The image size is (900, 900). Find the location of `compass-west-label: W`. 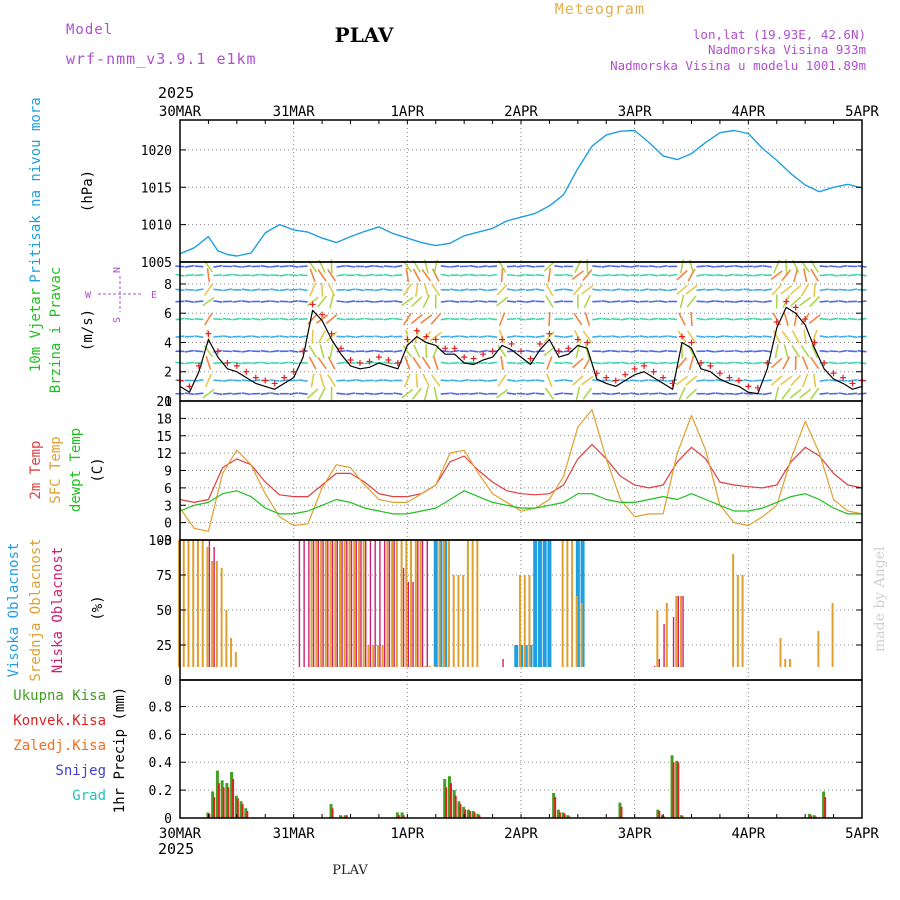

compass-west-label: W is located at coordinates (88, 295).